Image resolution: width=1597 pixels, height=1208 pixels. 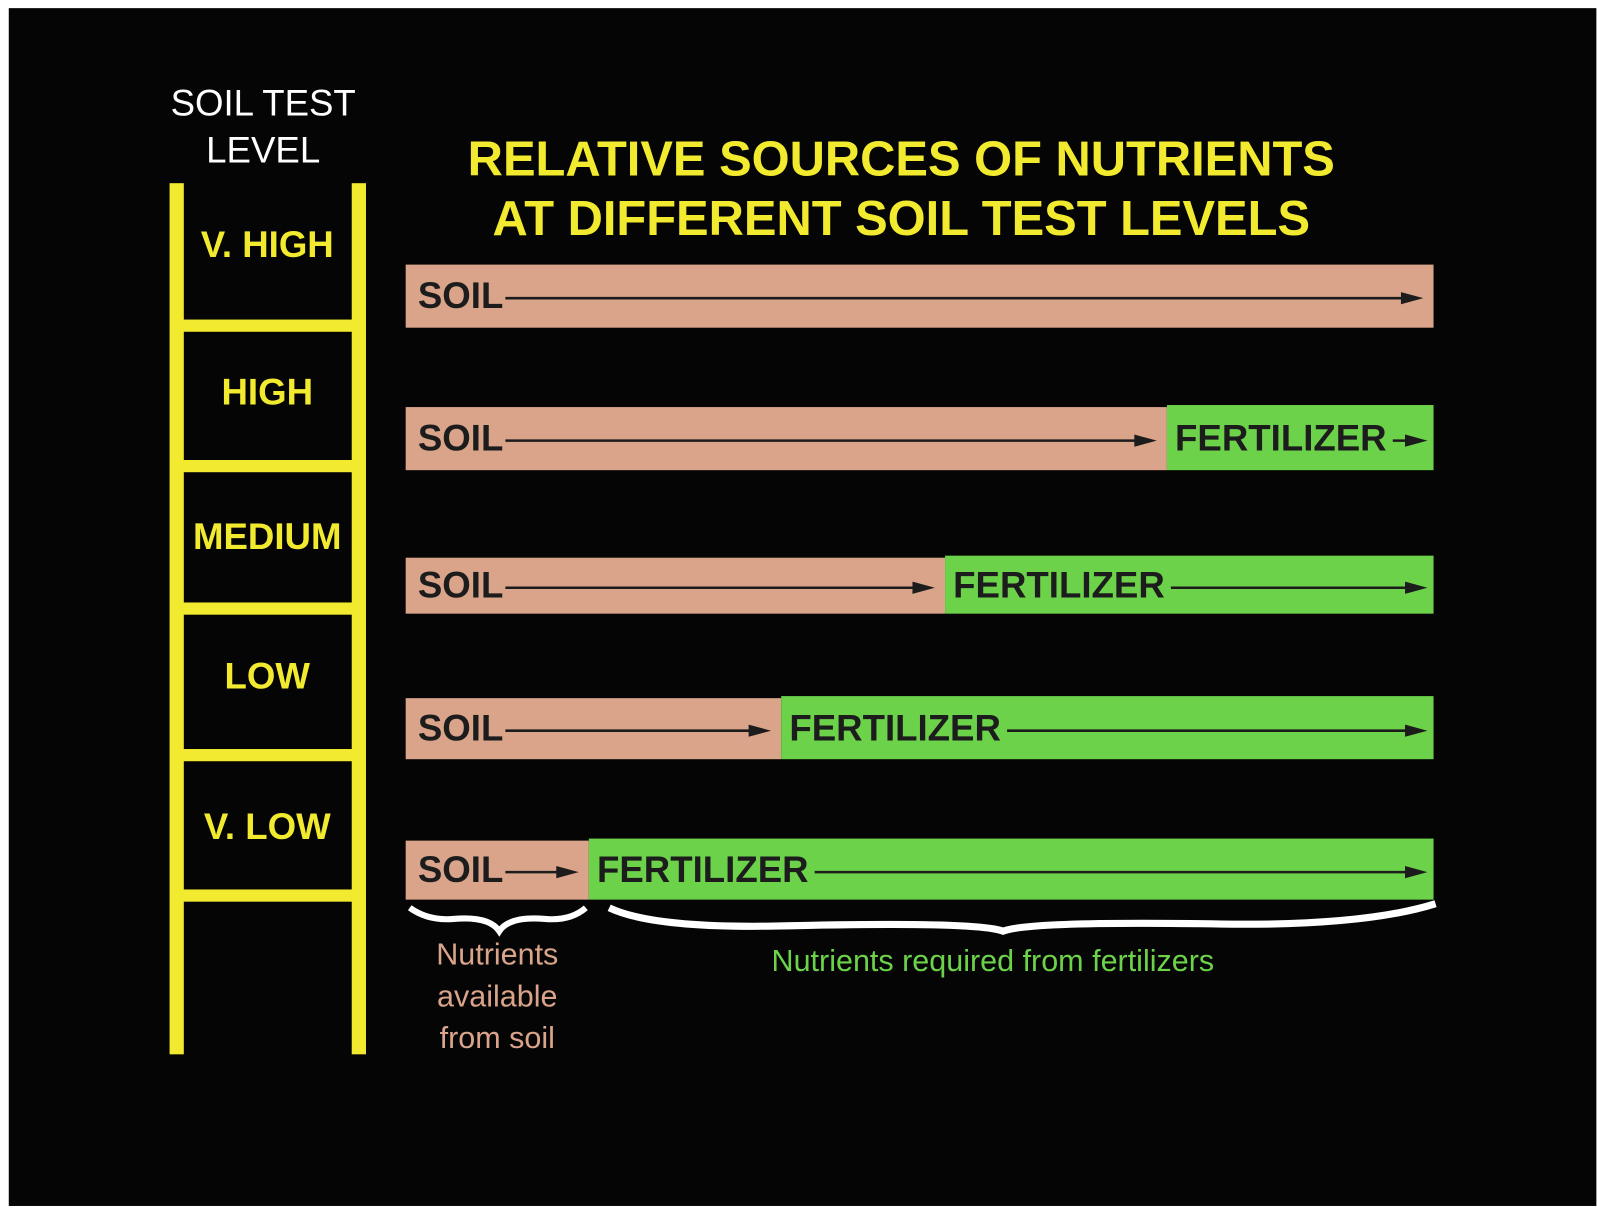 I want to click on ladder-title: LEVEL, so click(x=263, y=149).